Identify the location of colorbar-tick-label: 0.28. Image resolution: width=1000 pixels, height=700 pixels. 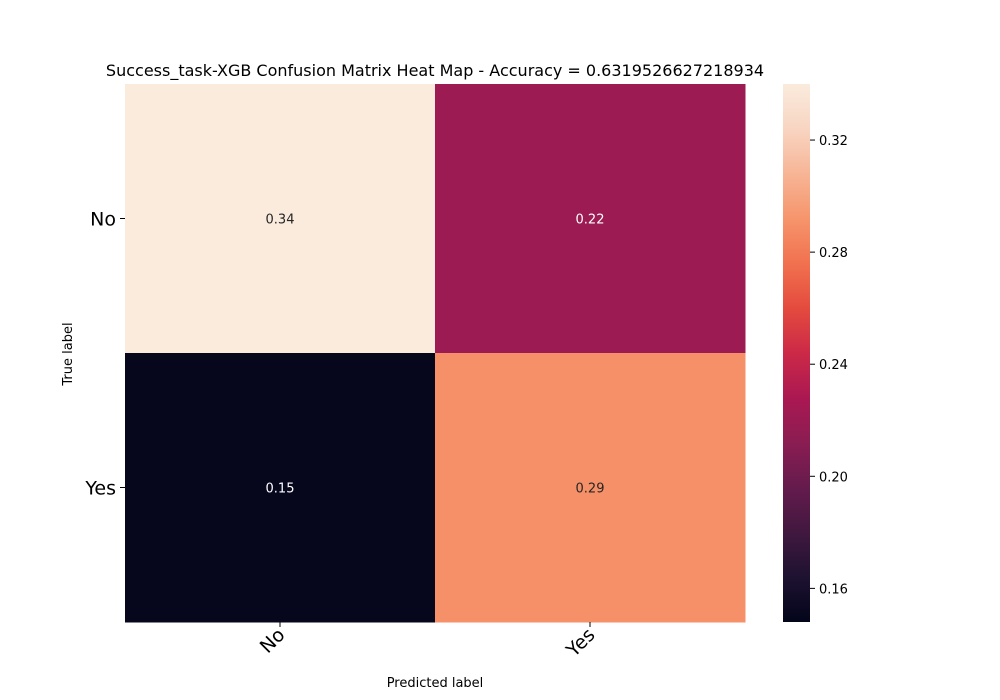
(833, 253).